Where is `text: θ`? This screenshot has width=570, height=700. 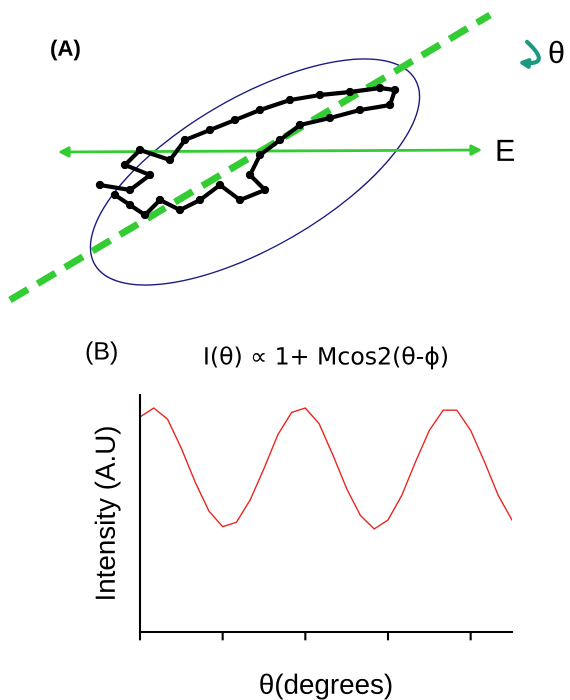
text: θ is located at coordinates (557, 52).